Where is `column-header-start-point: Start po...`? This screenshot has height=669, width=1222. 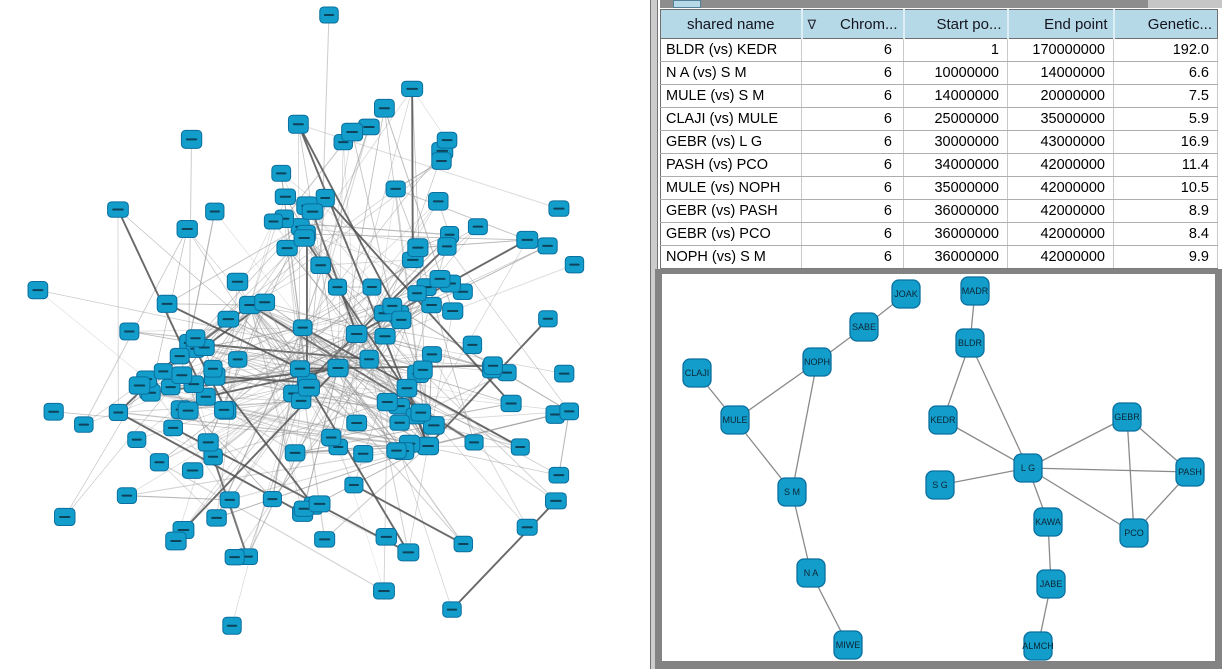 column-header-start-point: Start po... is located at coordinates (956, 24).